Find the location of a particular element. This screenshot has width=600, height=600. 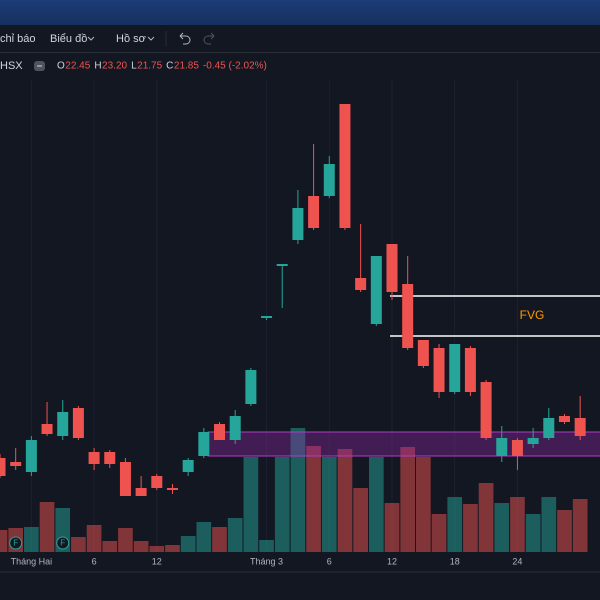

legend-key: O is located at coordinates (61, 66).